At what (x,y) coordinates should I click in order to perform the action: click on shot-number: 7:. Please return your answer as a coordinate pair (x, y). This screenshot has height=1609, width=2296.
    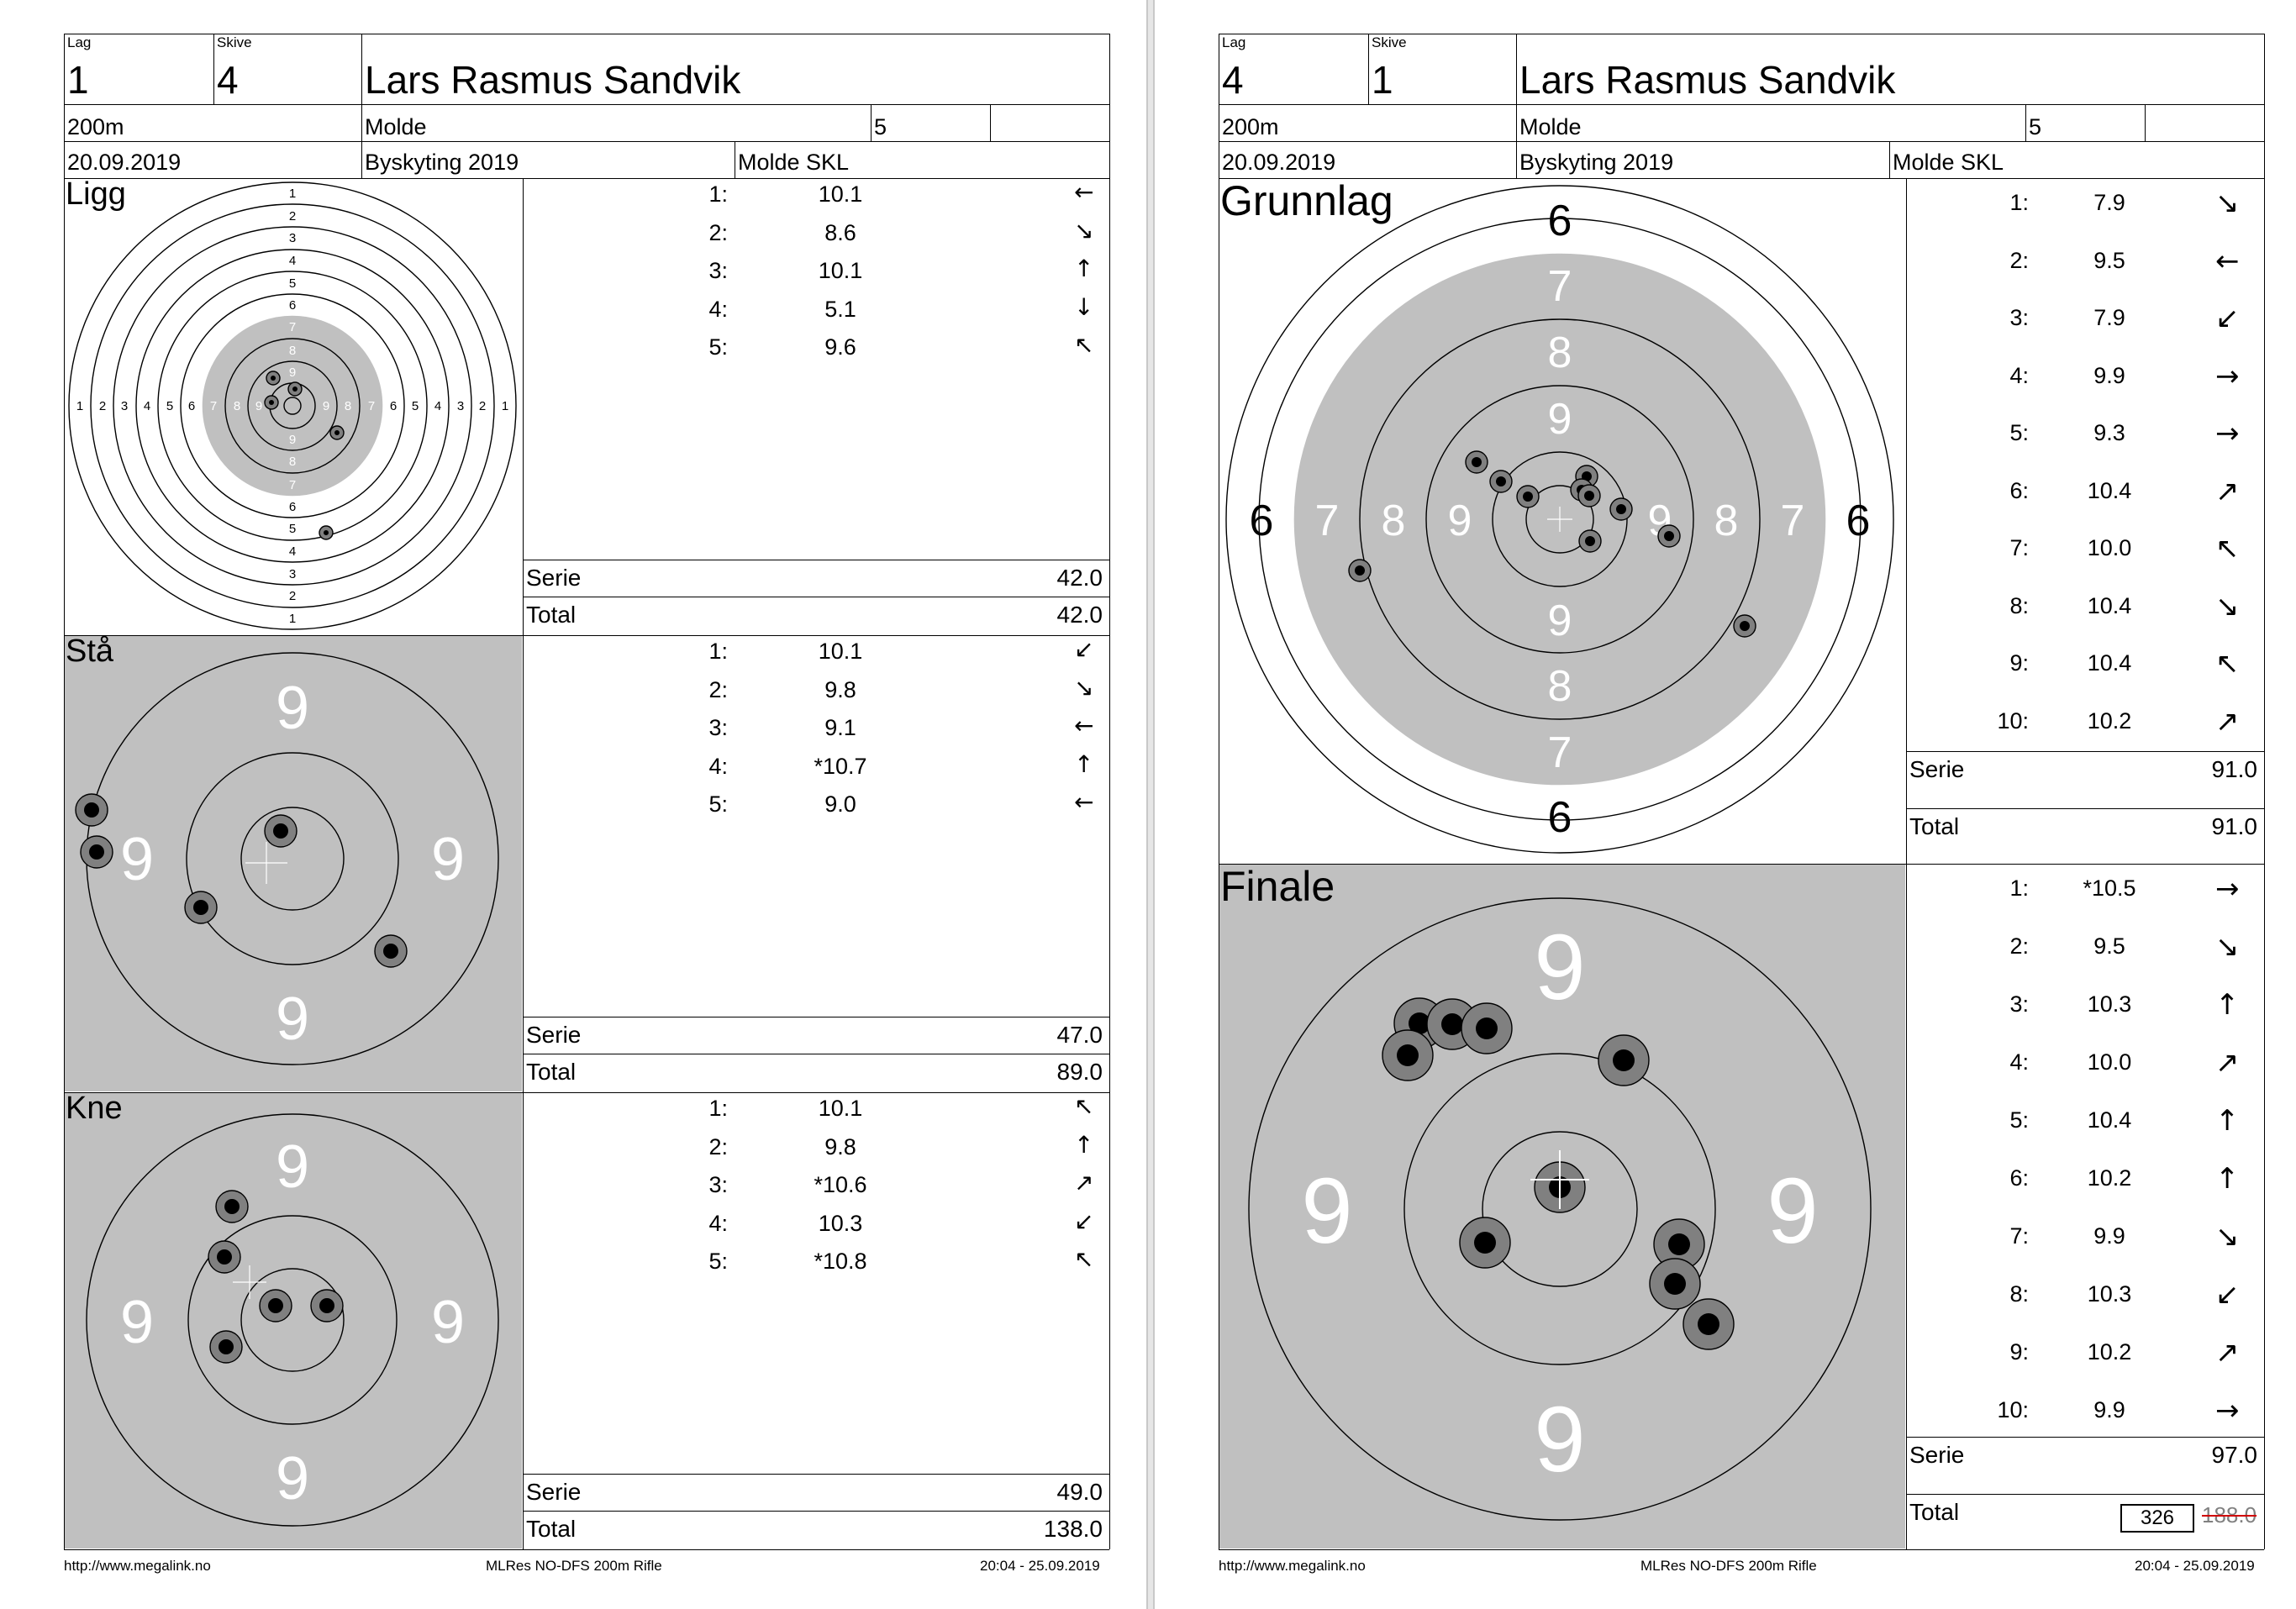
    Looking at the image, I should click on (2019, 547).